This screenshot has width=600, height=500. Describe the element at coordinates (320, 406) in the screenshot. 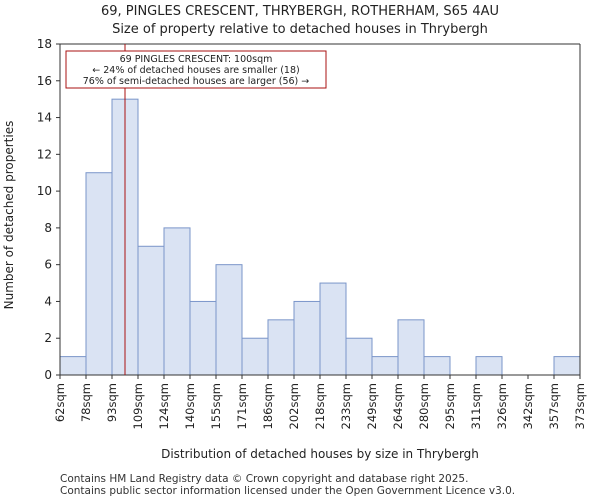

I see `x-tick-label: 218sqm` at that location.